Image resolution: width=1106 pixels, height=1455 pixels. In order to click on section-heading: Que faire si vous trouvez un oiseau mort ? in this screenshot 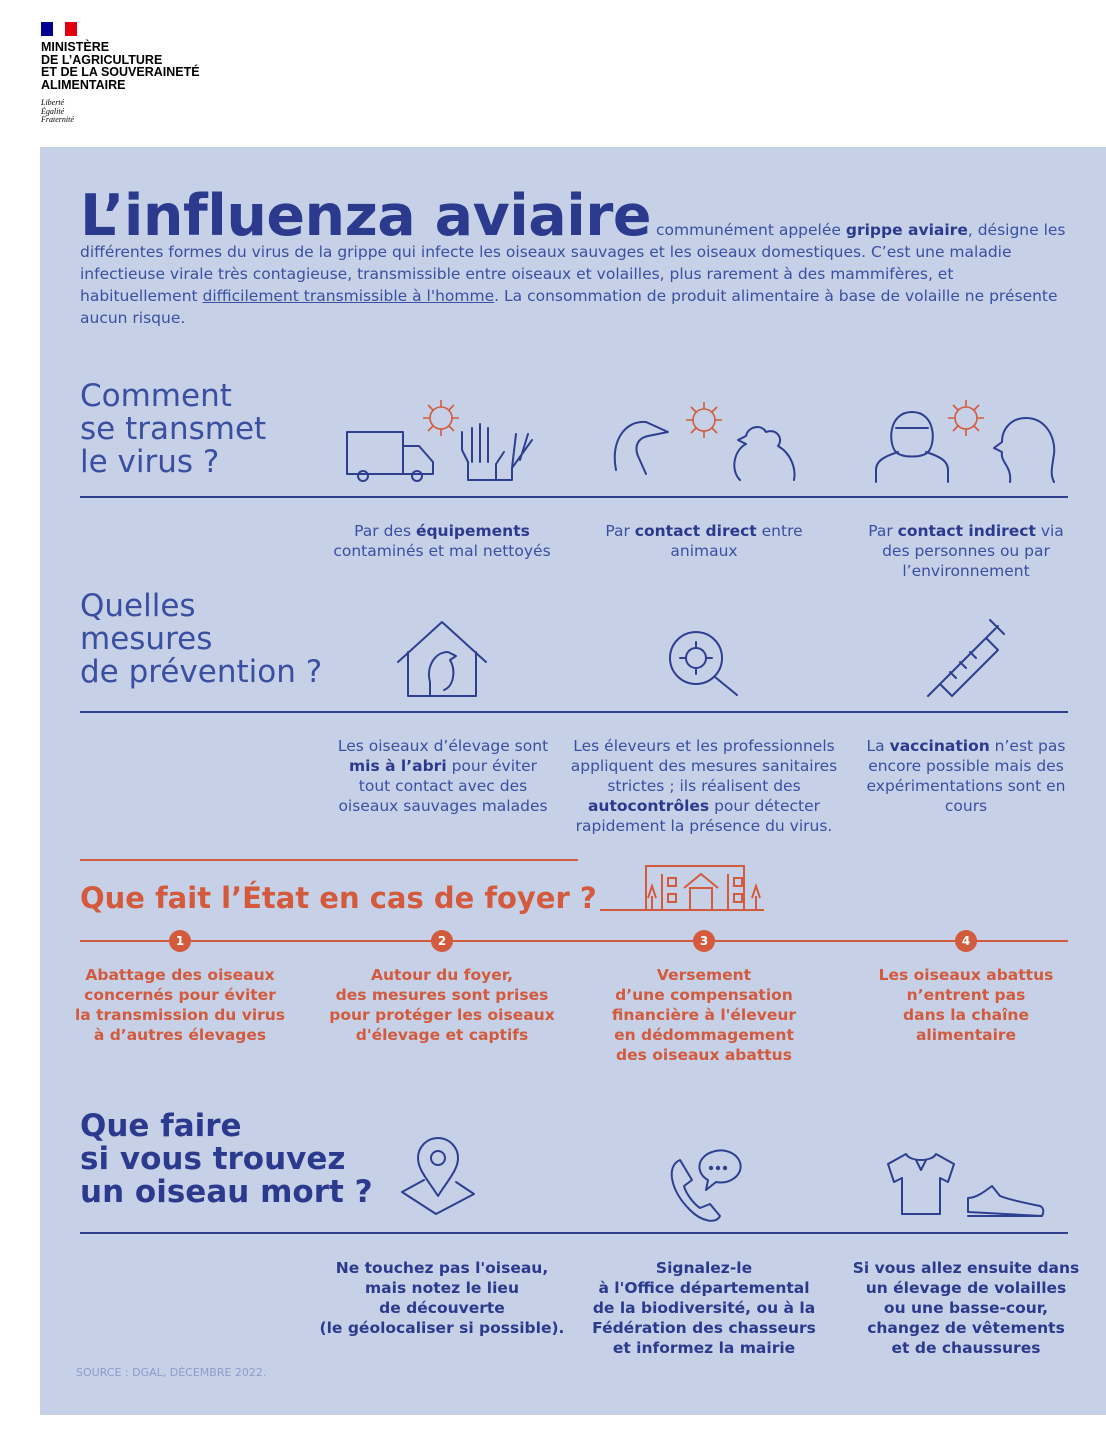, I will do `click(226, 1159)`.